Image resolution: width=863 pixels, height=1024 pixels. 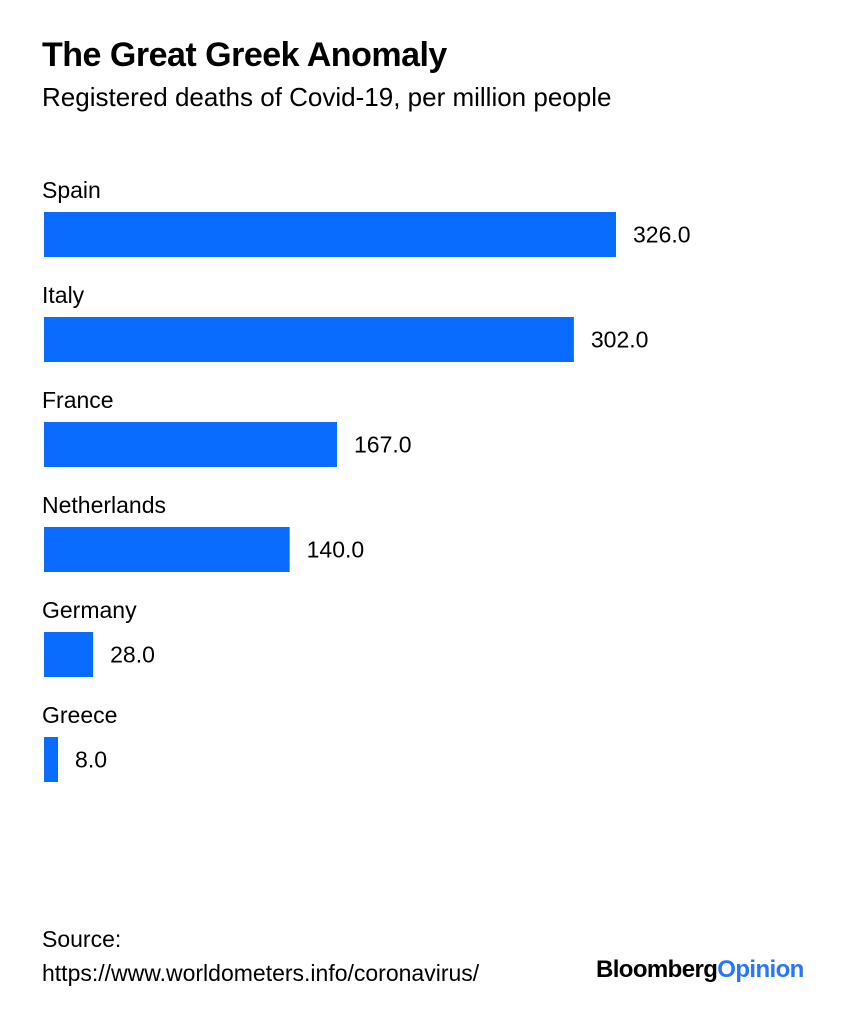 What do you see at coordinates (82, 939) in the screenshot?
I see `source-label: Source:` at bounding box center [82, 939].